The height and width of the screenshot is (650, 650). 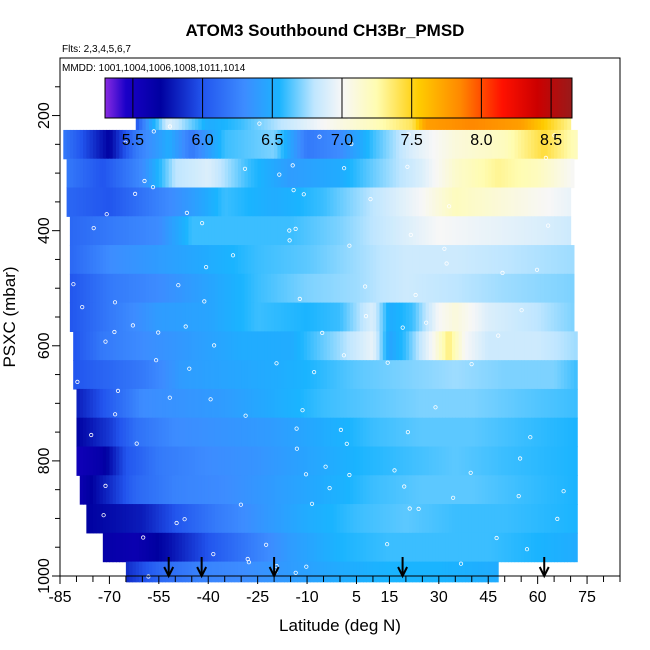 I want to click on latitude-arrow, so click(x=202, y=568).